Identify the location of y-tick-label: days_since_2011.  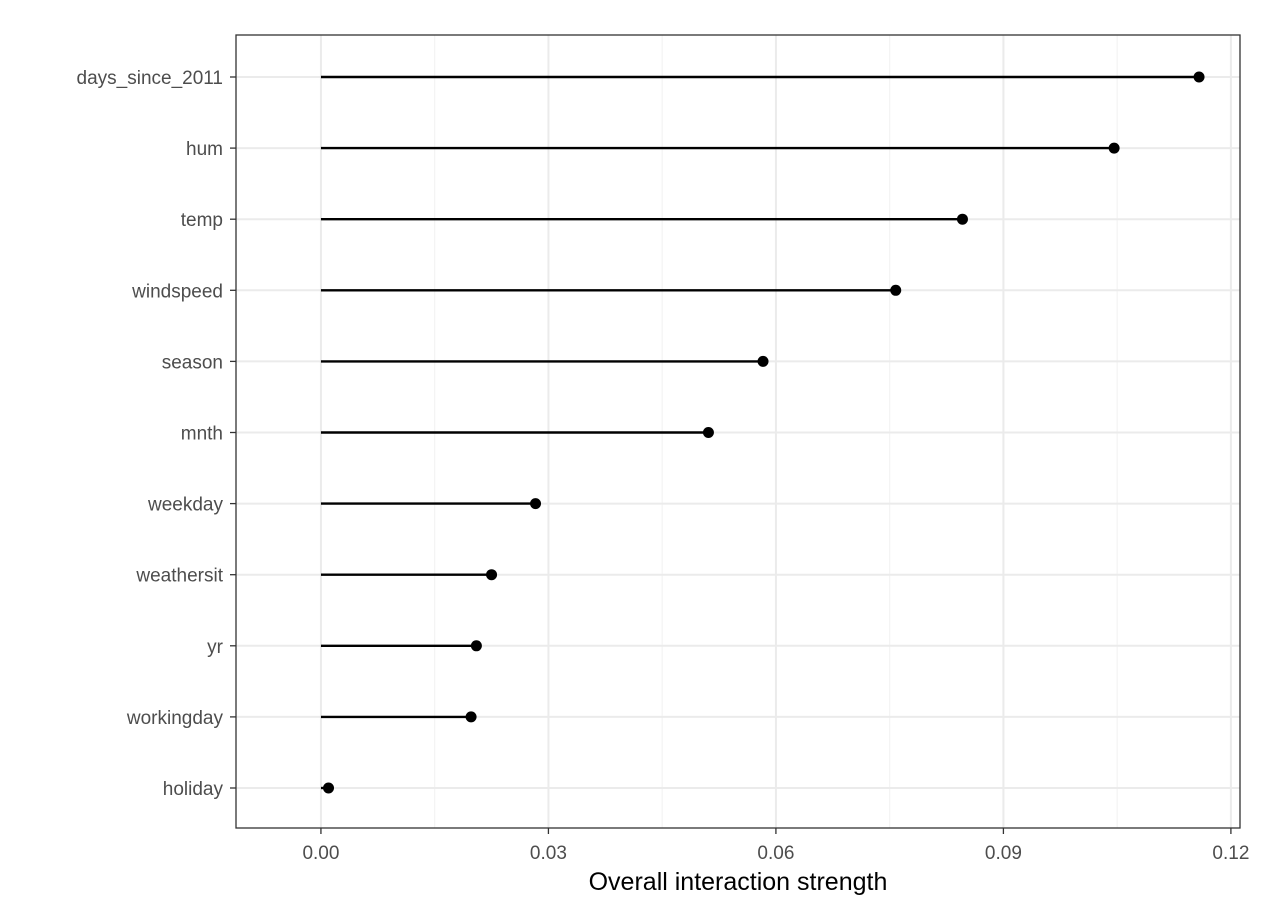
(150, 78).